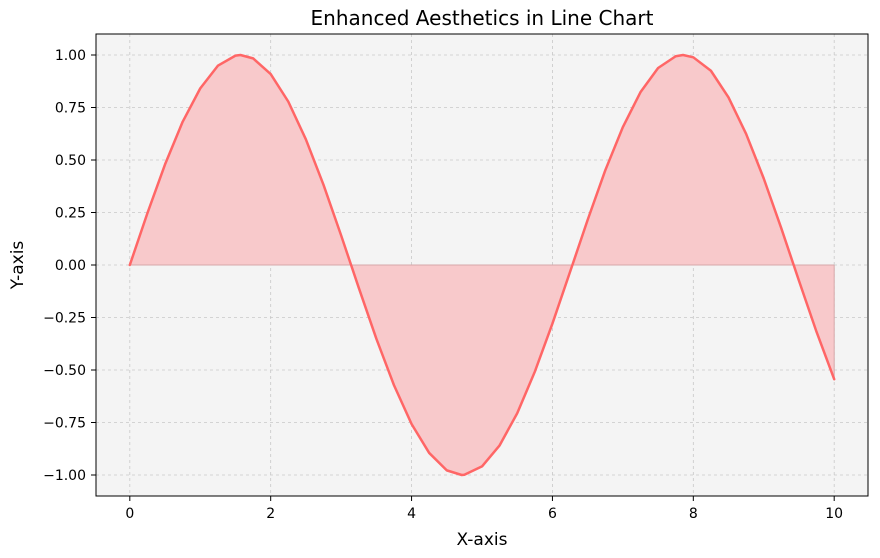  What do you see at coordinates (18, 266) in the screenshot?
I see `y-axis-label: Y-axis` at bounding box center [18, 266].